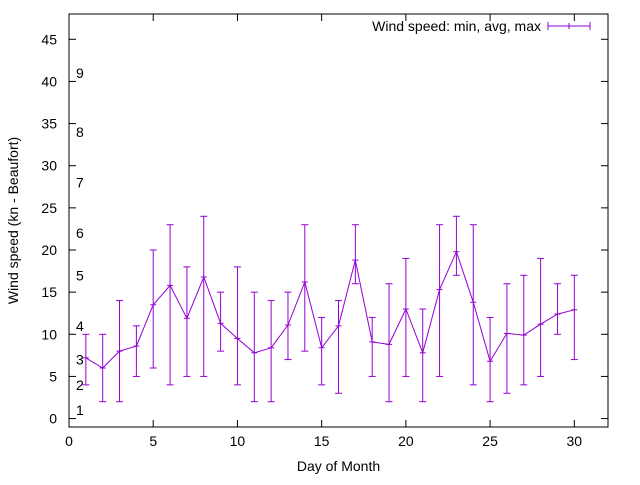  I want to click on y-axis-label: Wind speed (kn - Beaufort), so click(13, 220).